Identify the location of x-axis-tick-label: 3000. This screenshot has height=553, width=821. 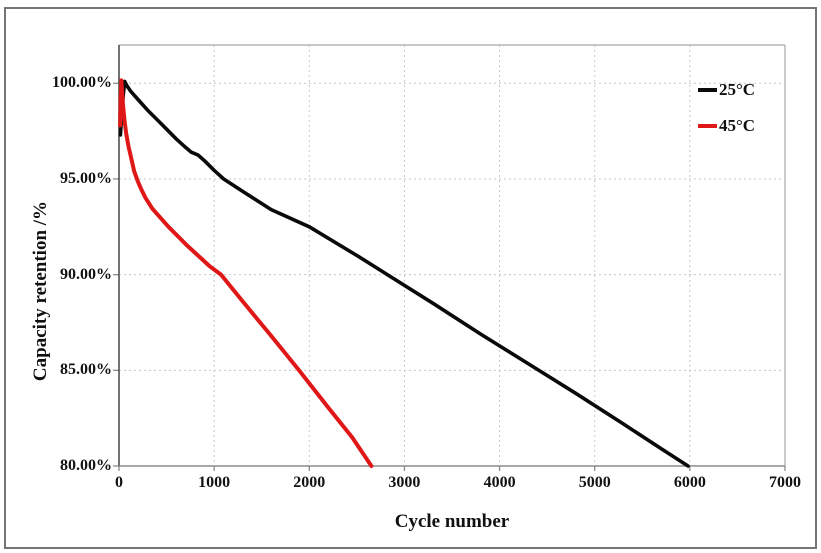
(404, 482).